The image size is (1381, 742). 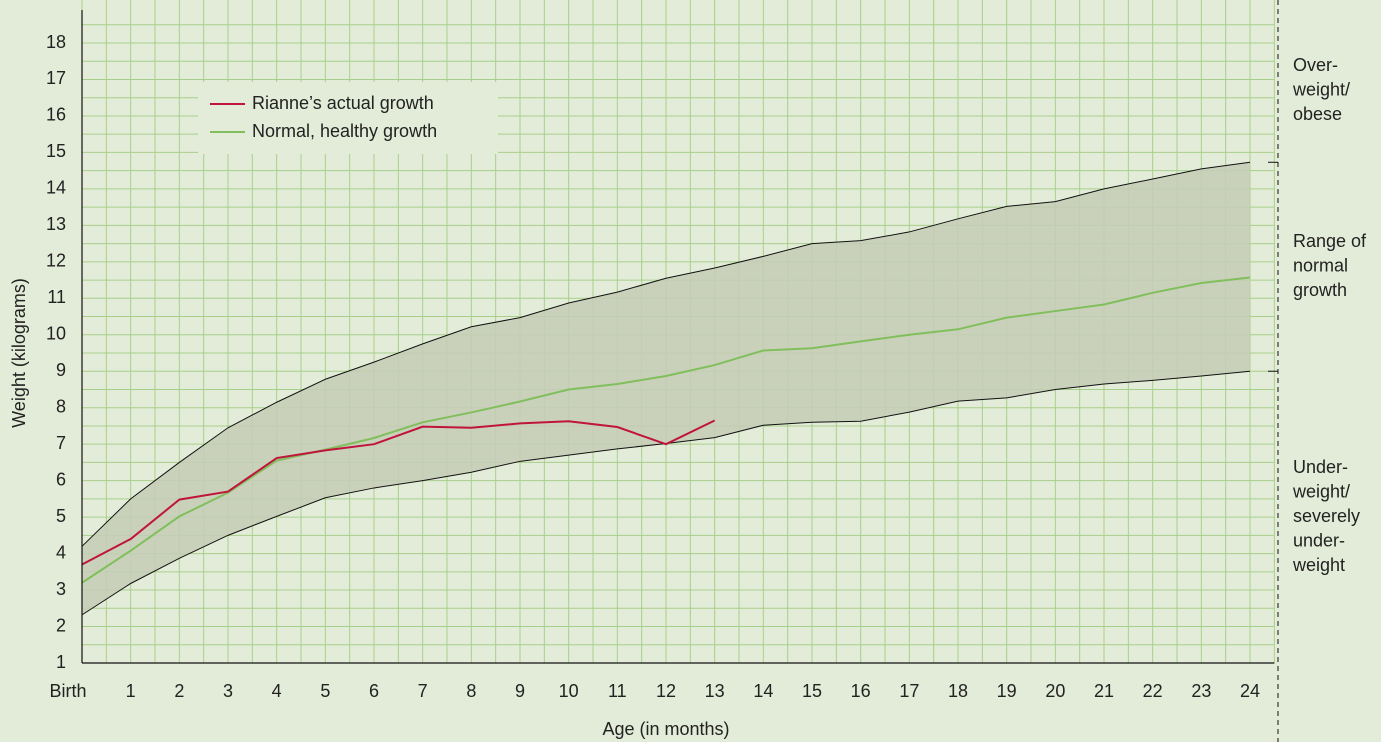 What do you see at coordinates (665, 729) in the screenshot?
I see `x-axis-label: Age (in months)` at bounding box center [665, 729].